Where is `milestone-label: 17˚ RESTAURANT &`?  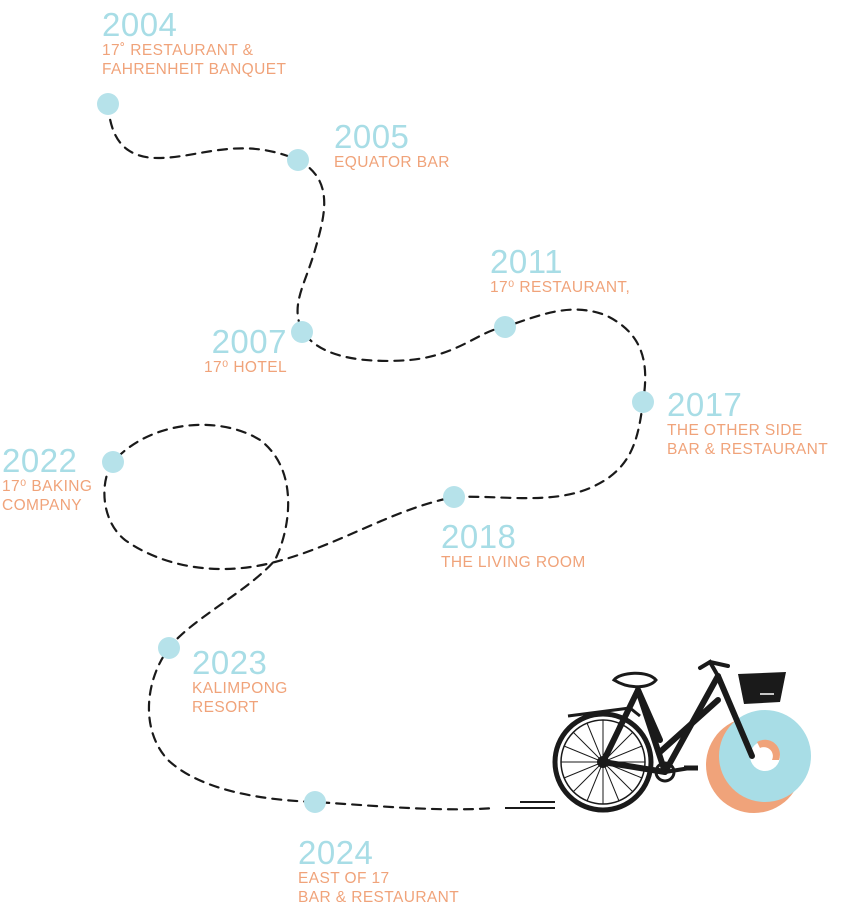 milestone-label: 17˚ RESTAURANT & is located at coordinates (178, 50).